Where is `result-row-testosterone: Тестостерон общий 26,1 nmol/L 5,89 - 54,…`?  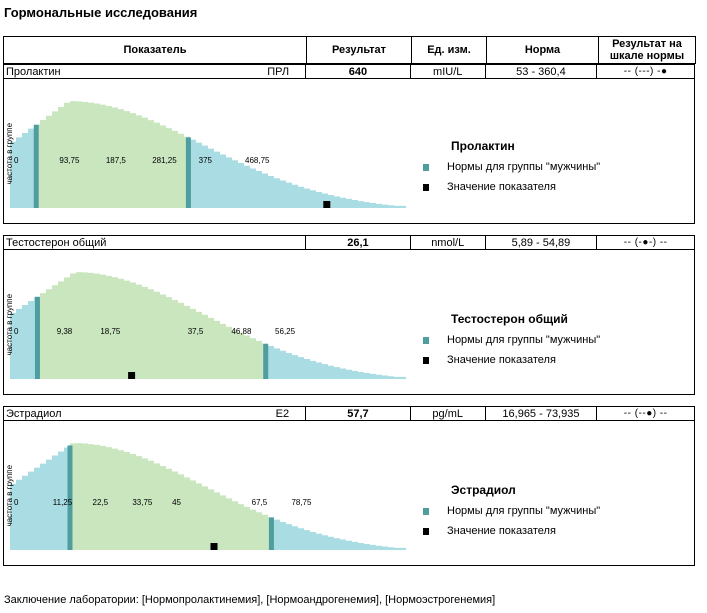
result-row-testosterone: Тестостерон общий 26,1 nmol/L 5,89 - 54,… is located at coordinates (349, 242).